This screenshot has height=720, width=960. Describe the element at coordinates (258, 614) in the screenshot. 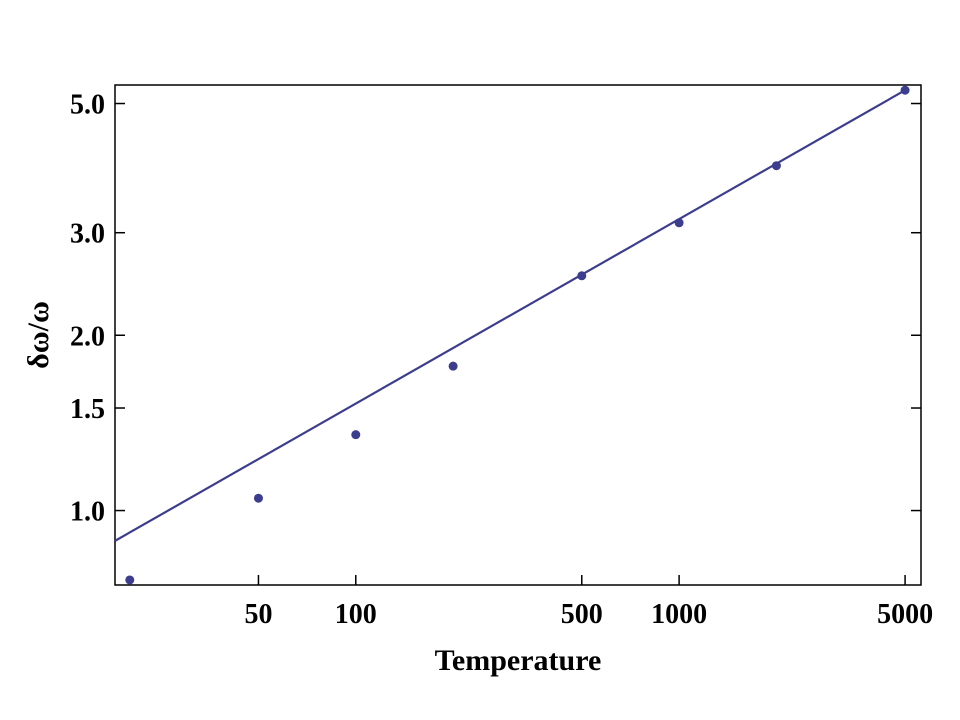

I see `x-tick-label: 50` at that location.